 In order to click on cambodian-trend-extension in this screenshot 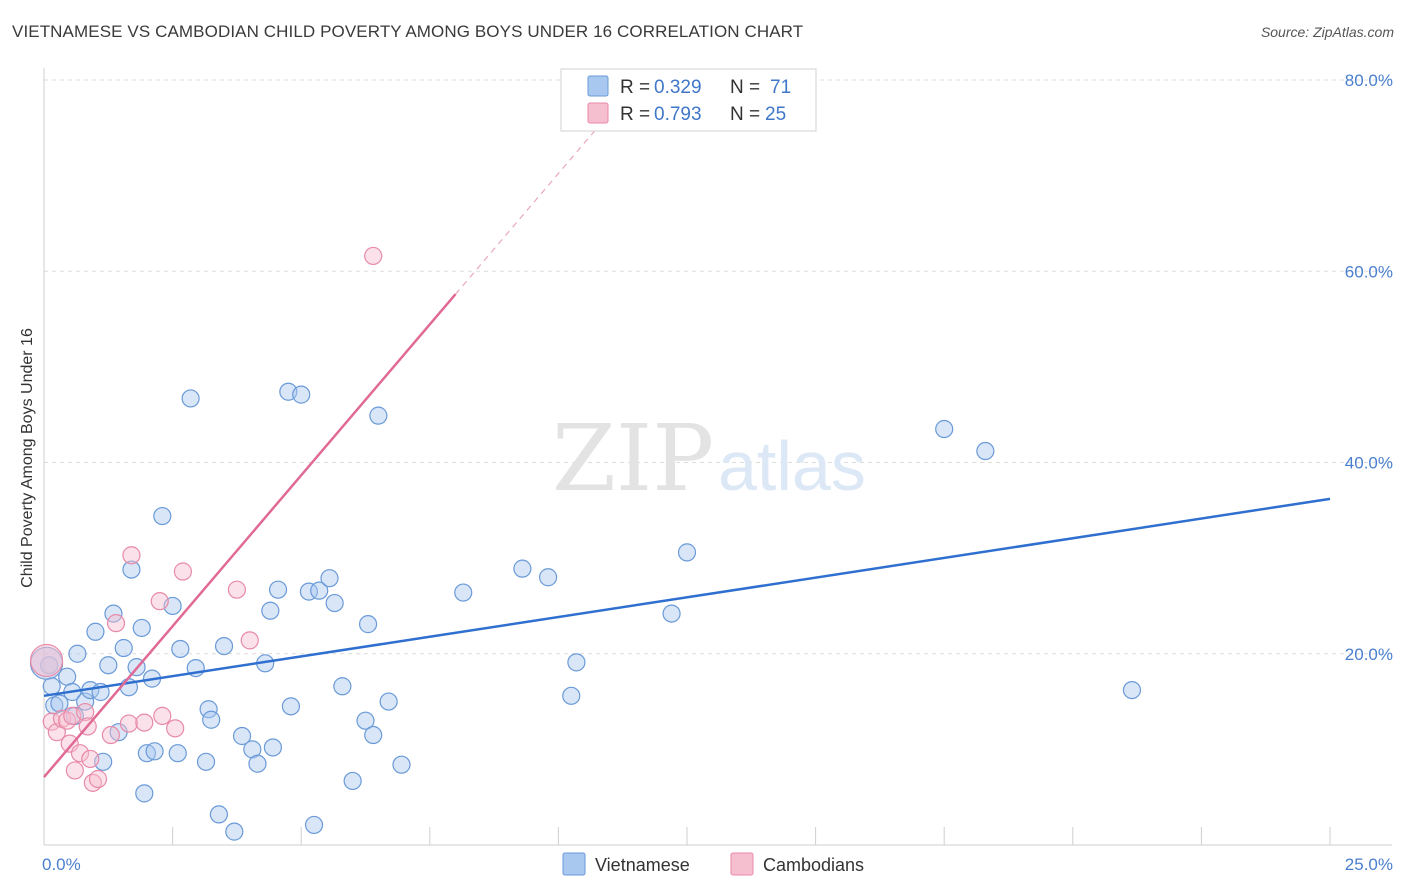, I will do `click(526, 211)`.